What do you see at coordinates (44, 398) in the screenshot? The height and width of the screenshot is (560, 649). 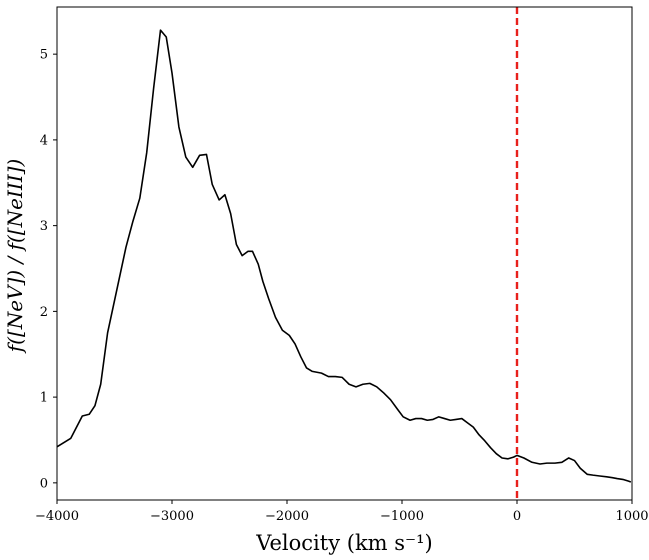 I see `y-tick-label: 1` at bounding box center [44, 398].